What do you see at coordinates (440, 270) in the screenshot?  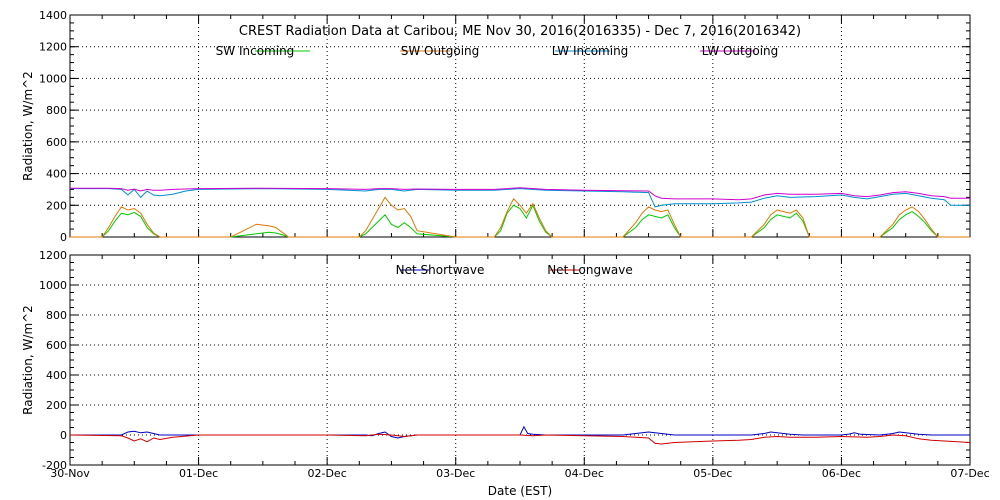 I see `legend-label: Net Shortwave` at bounding box center [440, 270].